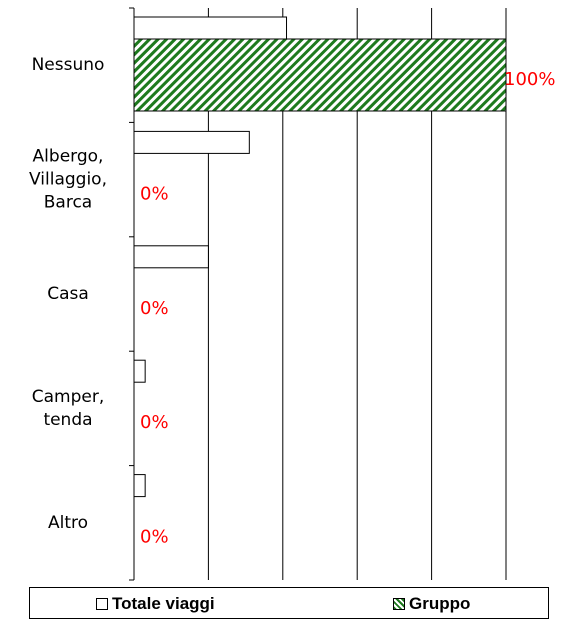  I want to click on category-label-line: Nessuno, so click(68, 65).